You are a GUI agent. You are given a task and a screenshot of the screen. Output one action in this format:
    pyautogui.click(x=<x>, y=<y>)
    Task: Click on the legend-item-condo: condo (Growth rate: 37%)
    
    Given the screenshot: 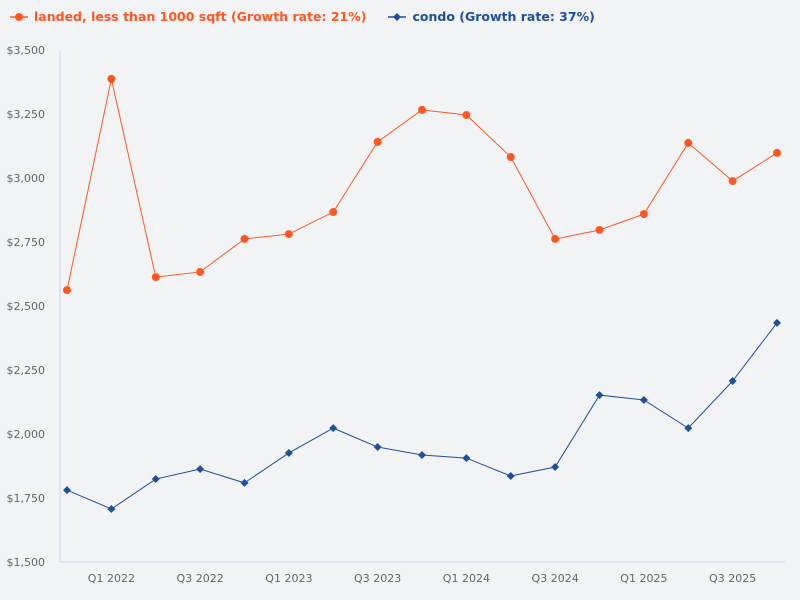 What is the action you would take?
    pyautogui.click(x=491, y=16)
    